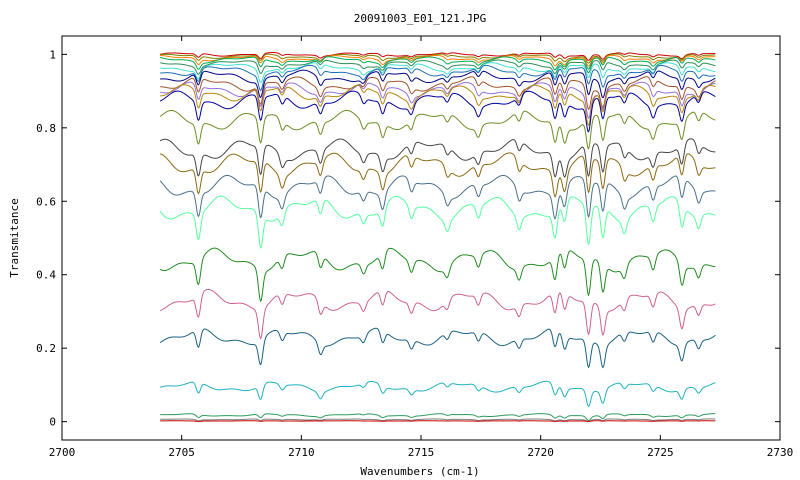 The height and width of the screenshot is (480, 800). Describe the element at coordinates (46, 348) in the screenshot. I see `y-tick-label: 0.2` at that location.